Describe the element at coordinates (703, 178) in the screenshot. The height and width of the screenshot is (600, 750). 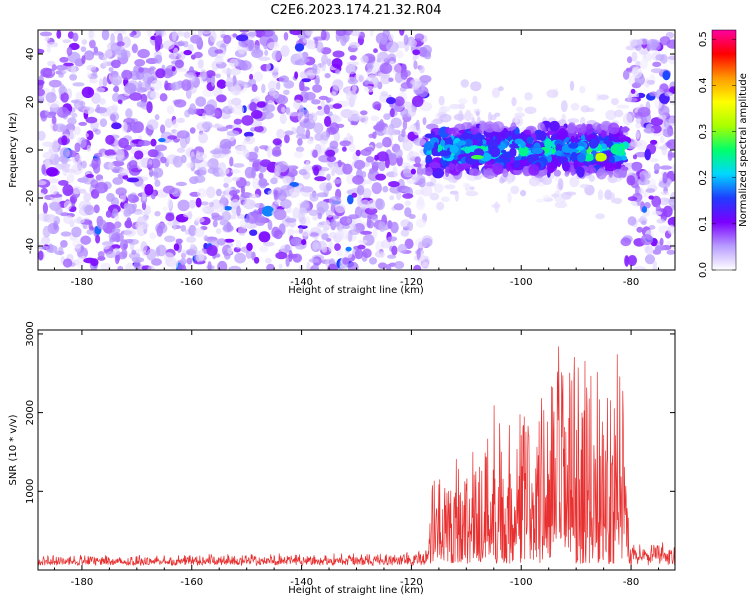
I see `colorbar-tick-label: 0.2` at that location.